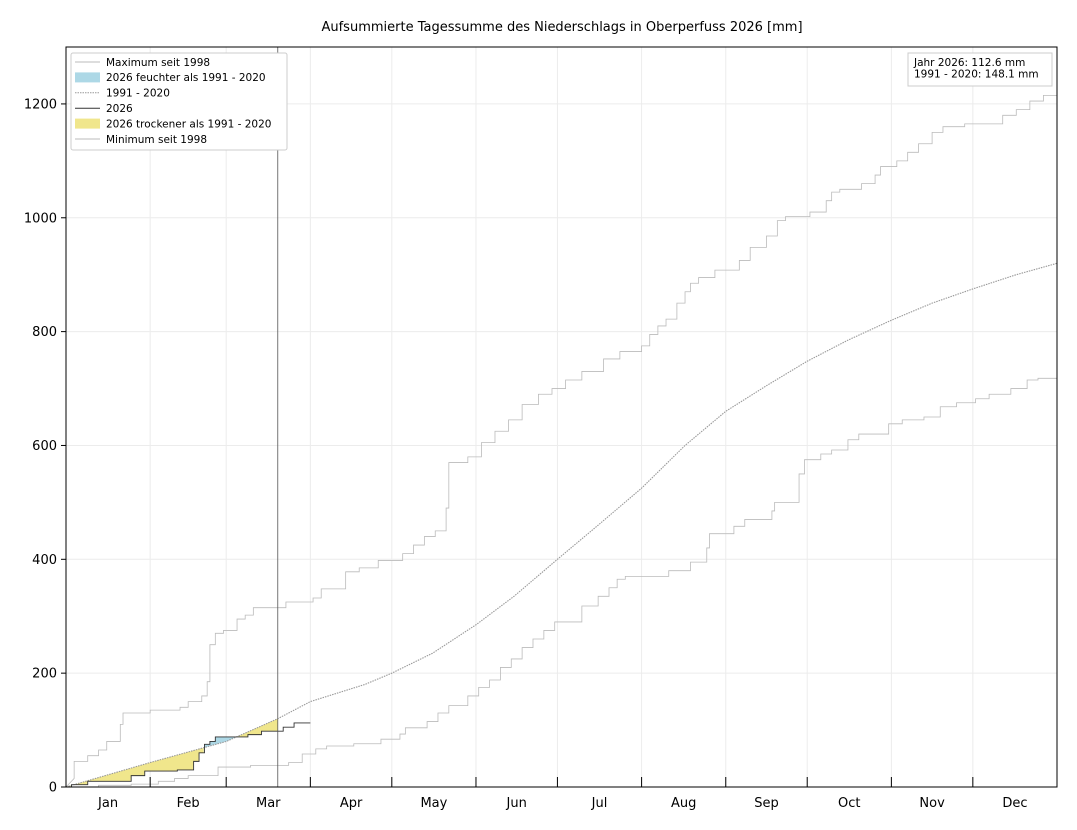 The height and width of the screenshot is (830, 1077). What do you see at coordinates (849, 803) in the screenshot?
I see `x-tick-label: Oct` at bounding box center [849, 803].